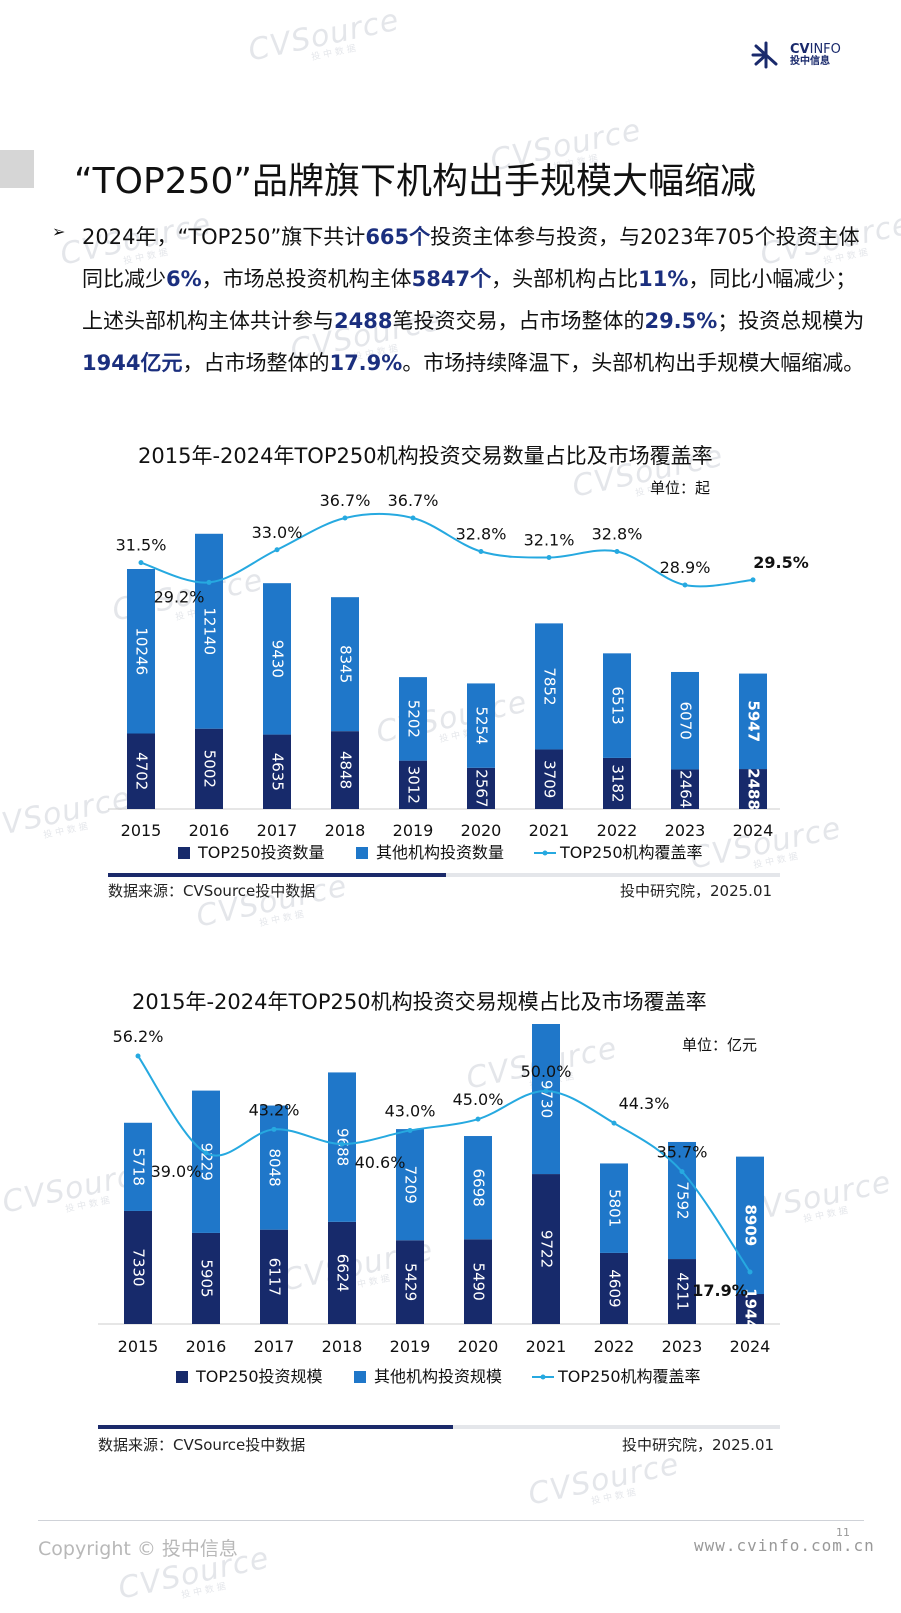 The image size is (901, 1613). Describe the element at coordinates (209, 830) in the screenshot. I see `x-tick-label: 2016` at that location.